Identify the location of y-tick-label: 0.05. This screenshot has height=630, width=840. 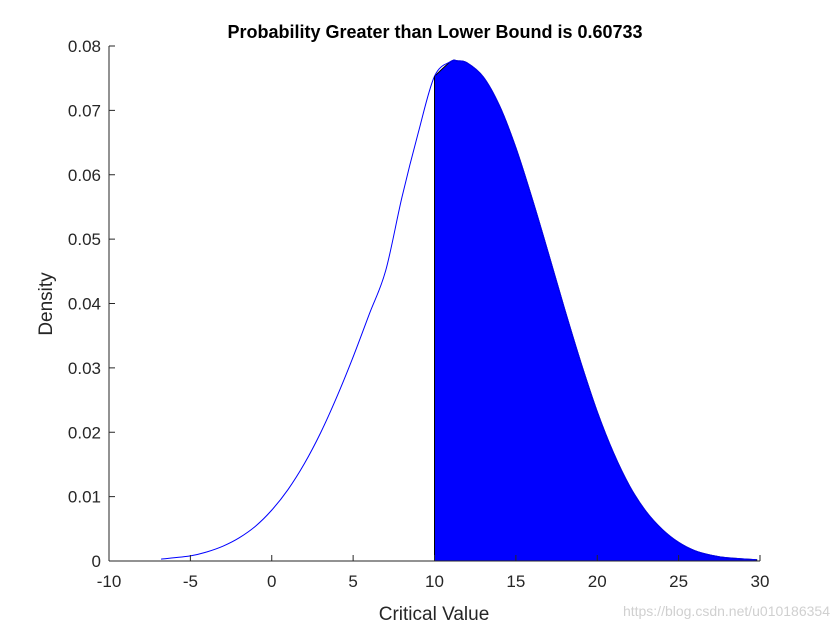
(84, 239).